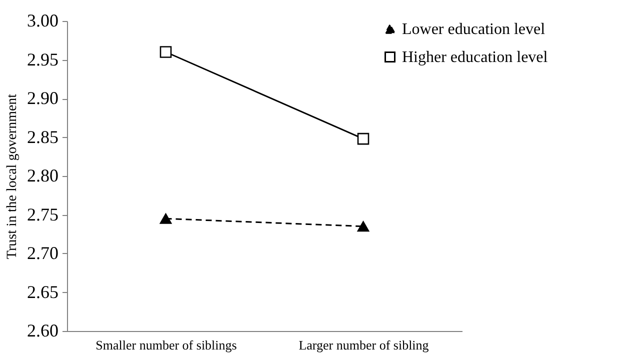 This screenshot has width=623, height=353. Describe the element at coordinates (166, 345) in the screenshot. I see `x-tick-label: Smaller number of siblings` at that location.